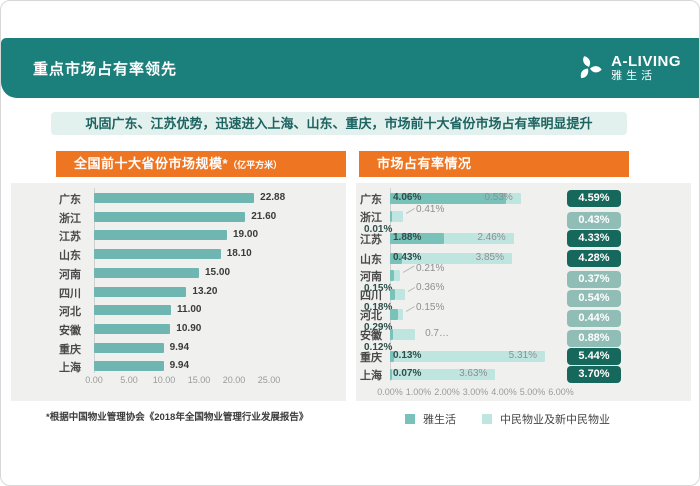  Describe the element at coordinates (234, 380) in the screenshot. I see `x-axis-tick: 20.00` at that location.